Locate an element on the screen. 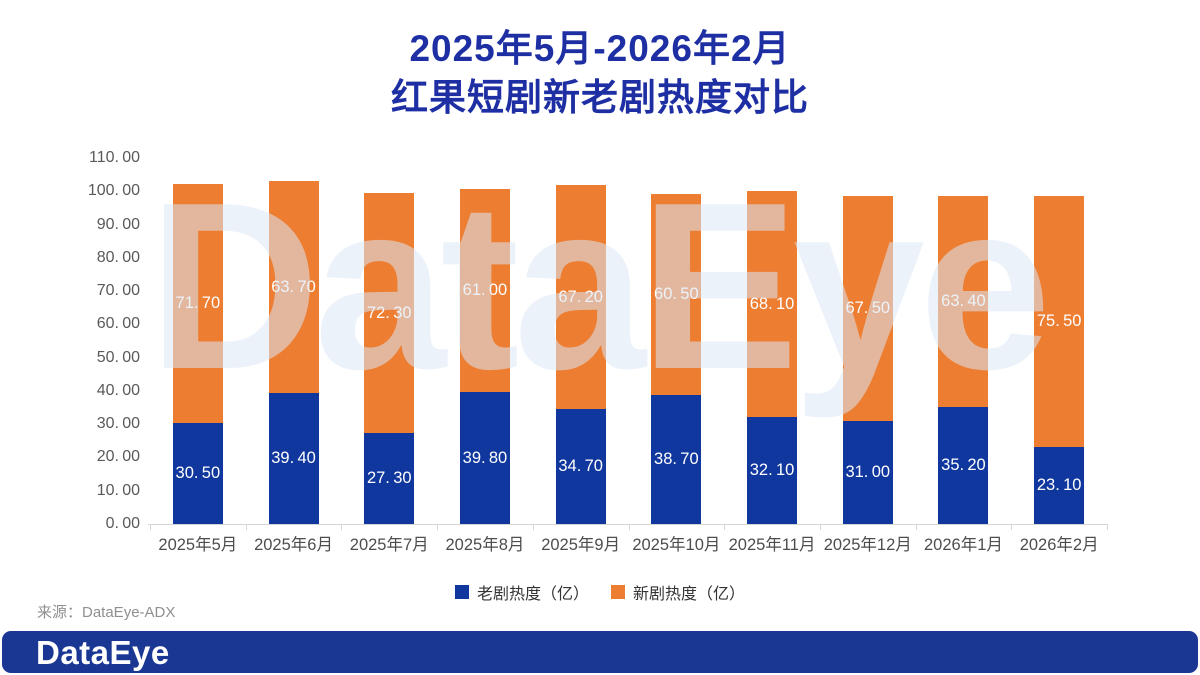 The width and height of the screenshot is (1200, 675). bar-value-label: 30. 50 is located at coordinates (198, 473).